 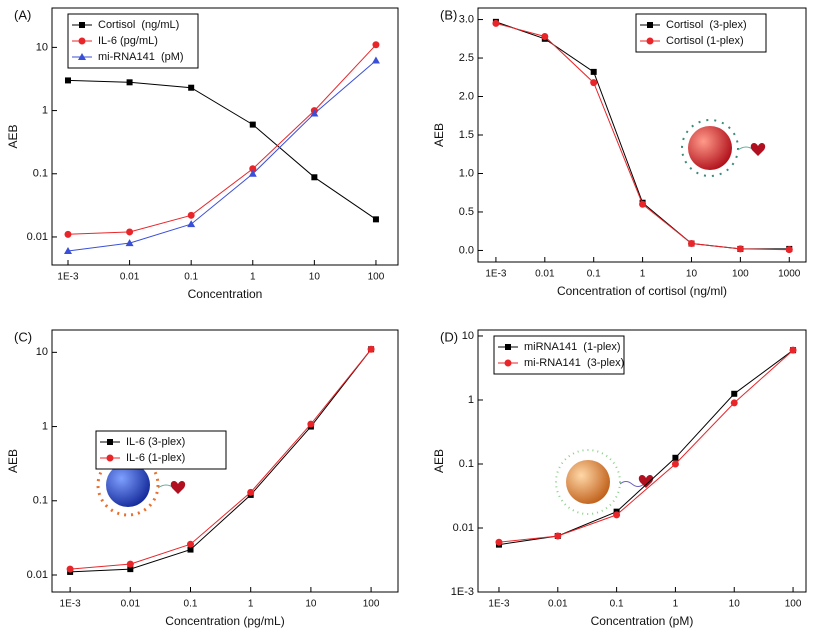 What do you see at coordinates (449, 336) in the screenshot?
I see `panel-label: (D)` at bounding box center [449, 336].